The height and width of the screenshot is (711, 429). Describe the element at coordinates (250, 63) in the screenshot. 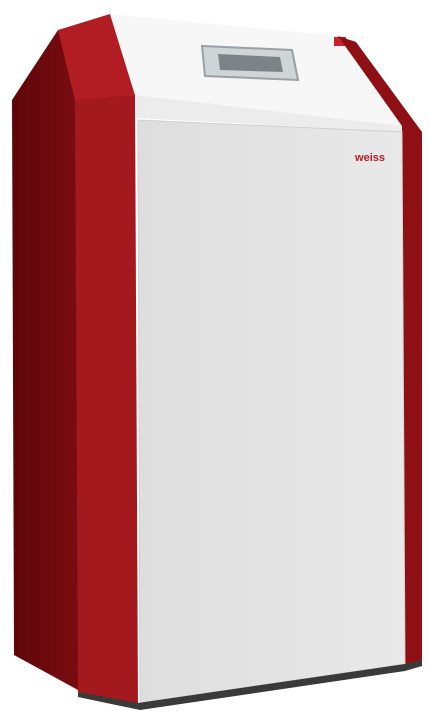

I see `display-screen` at that location.